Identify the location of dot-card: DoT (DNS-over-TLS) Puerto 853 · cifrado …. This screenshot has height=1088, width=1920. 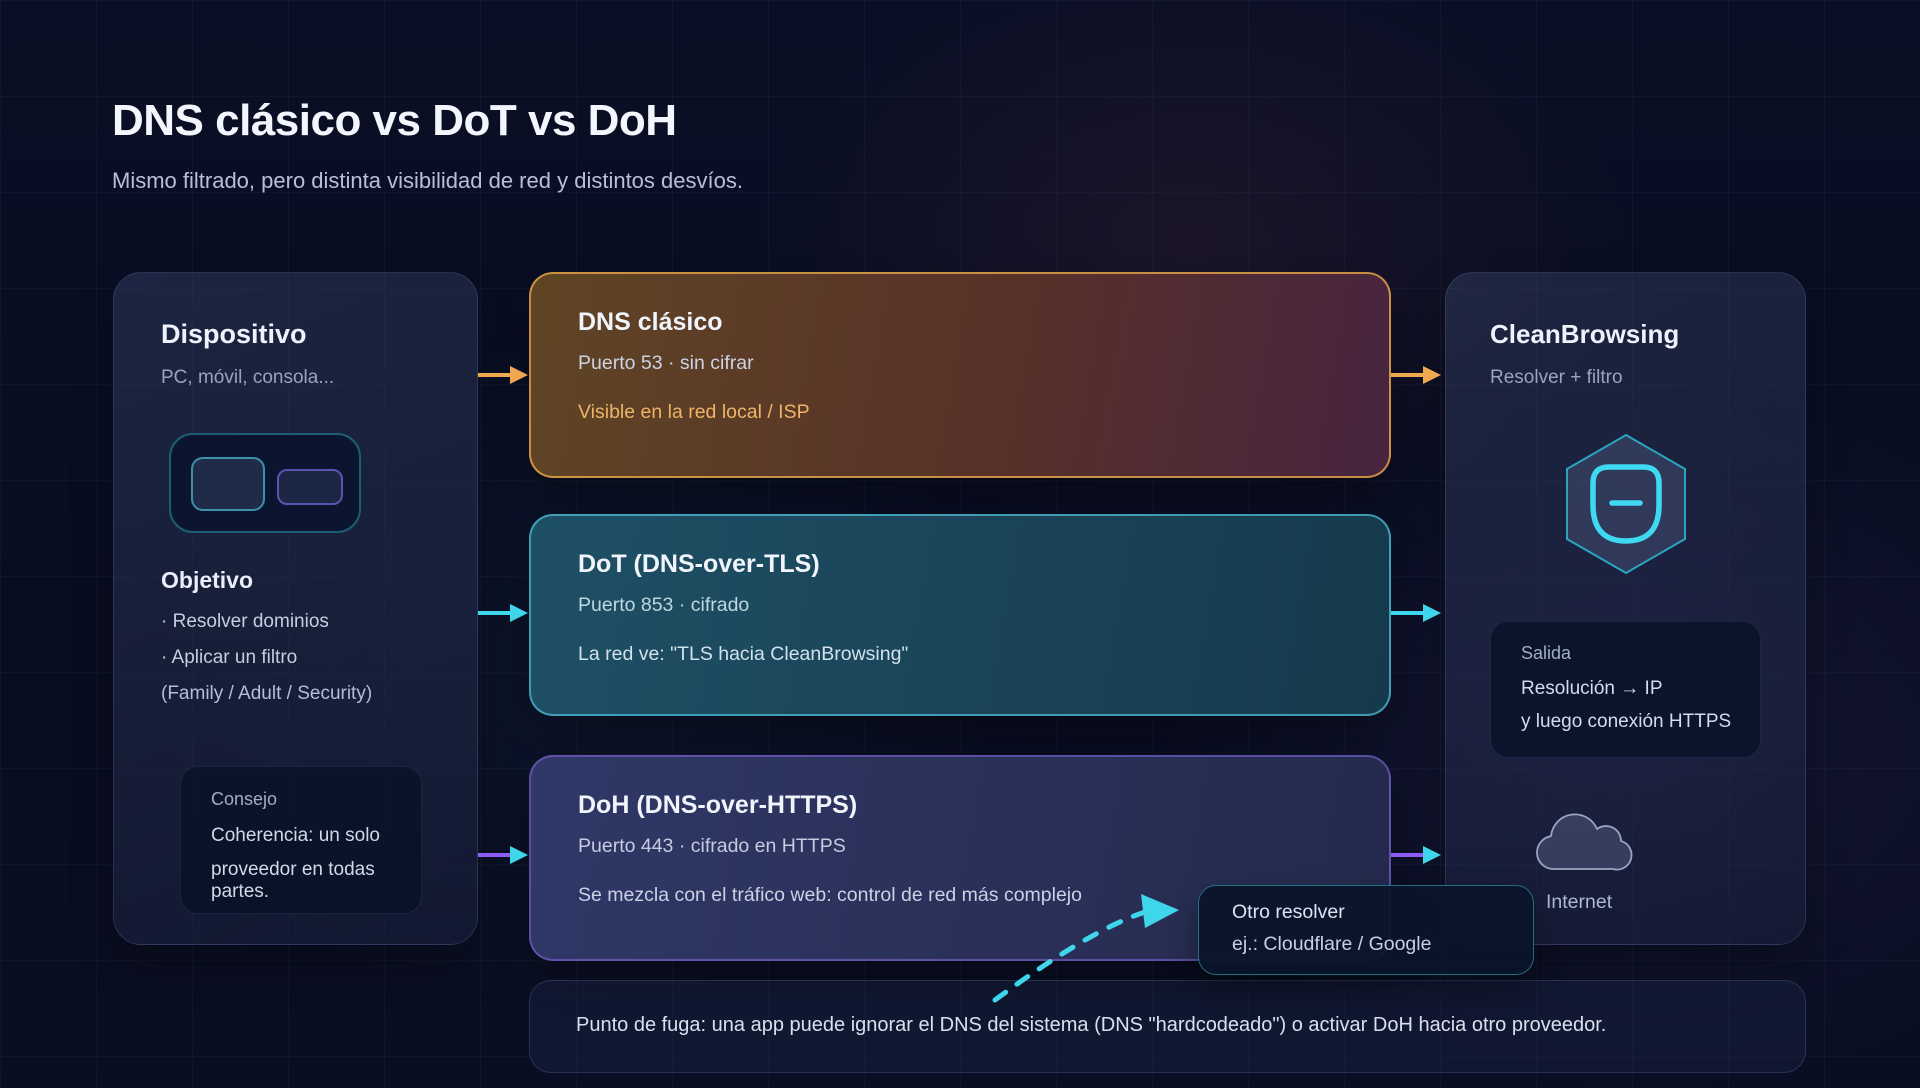
(960, 615).